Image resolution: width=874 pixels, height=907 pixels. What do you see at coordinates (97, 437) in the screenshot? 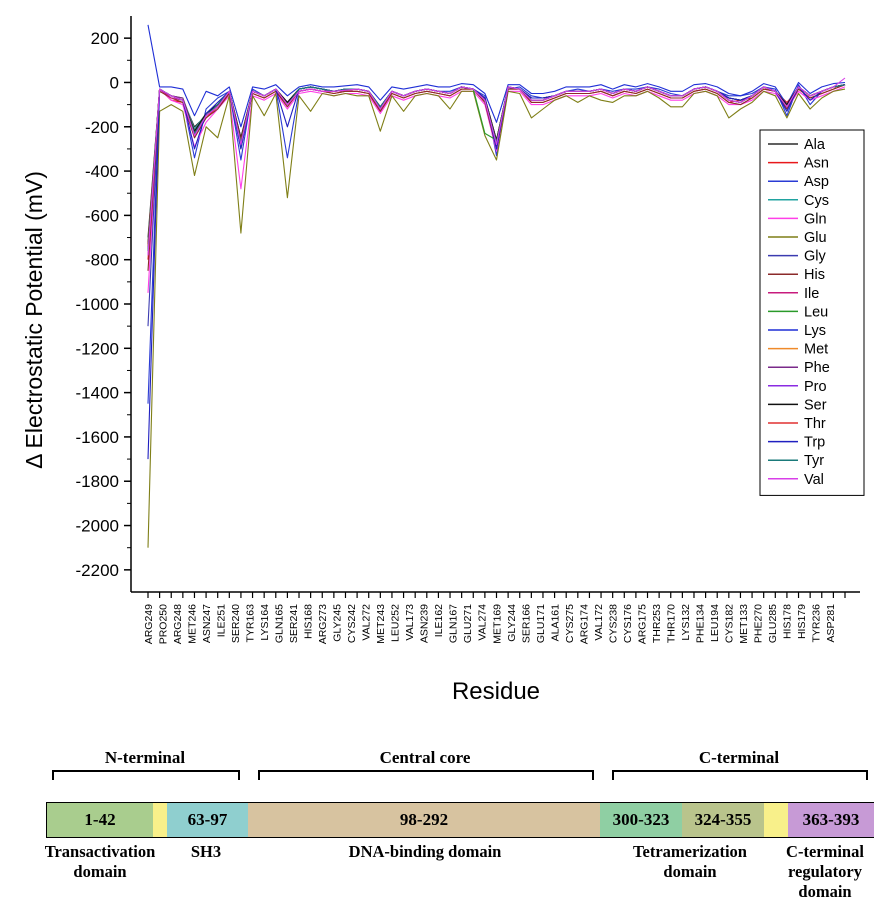
I see `y-tick-label: -1600` at bounding box center [97, 437].